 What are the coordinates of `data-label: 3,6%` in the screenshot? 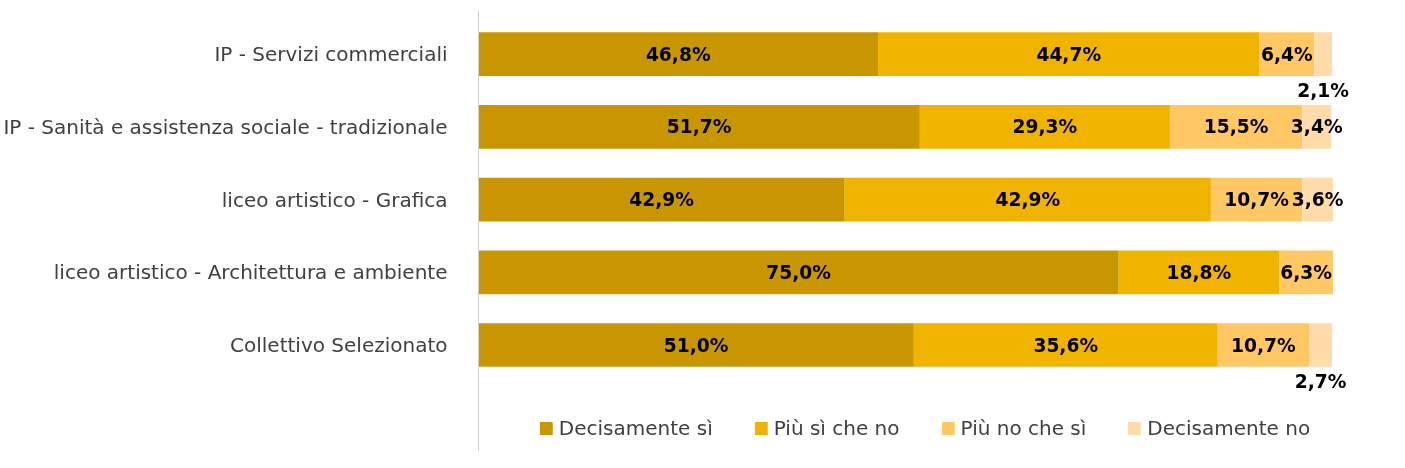 It's located at (1317, 200).